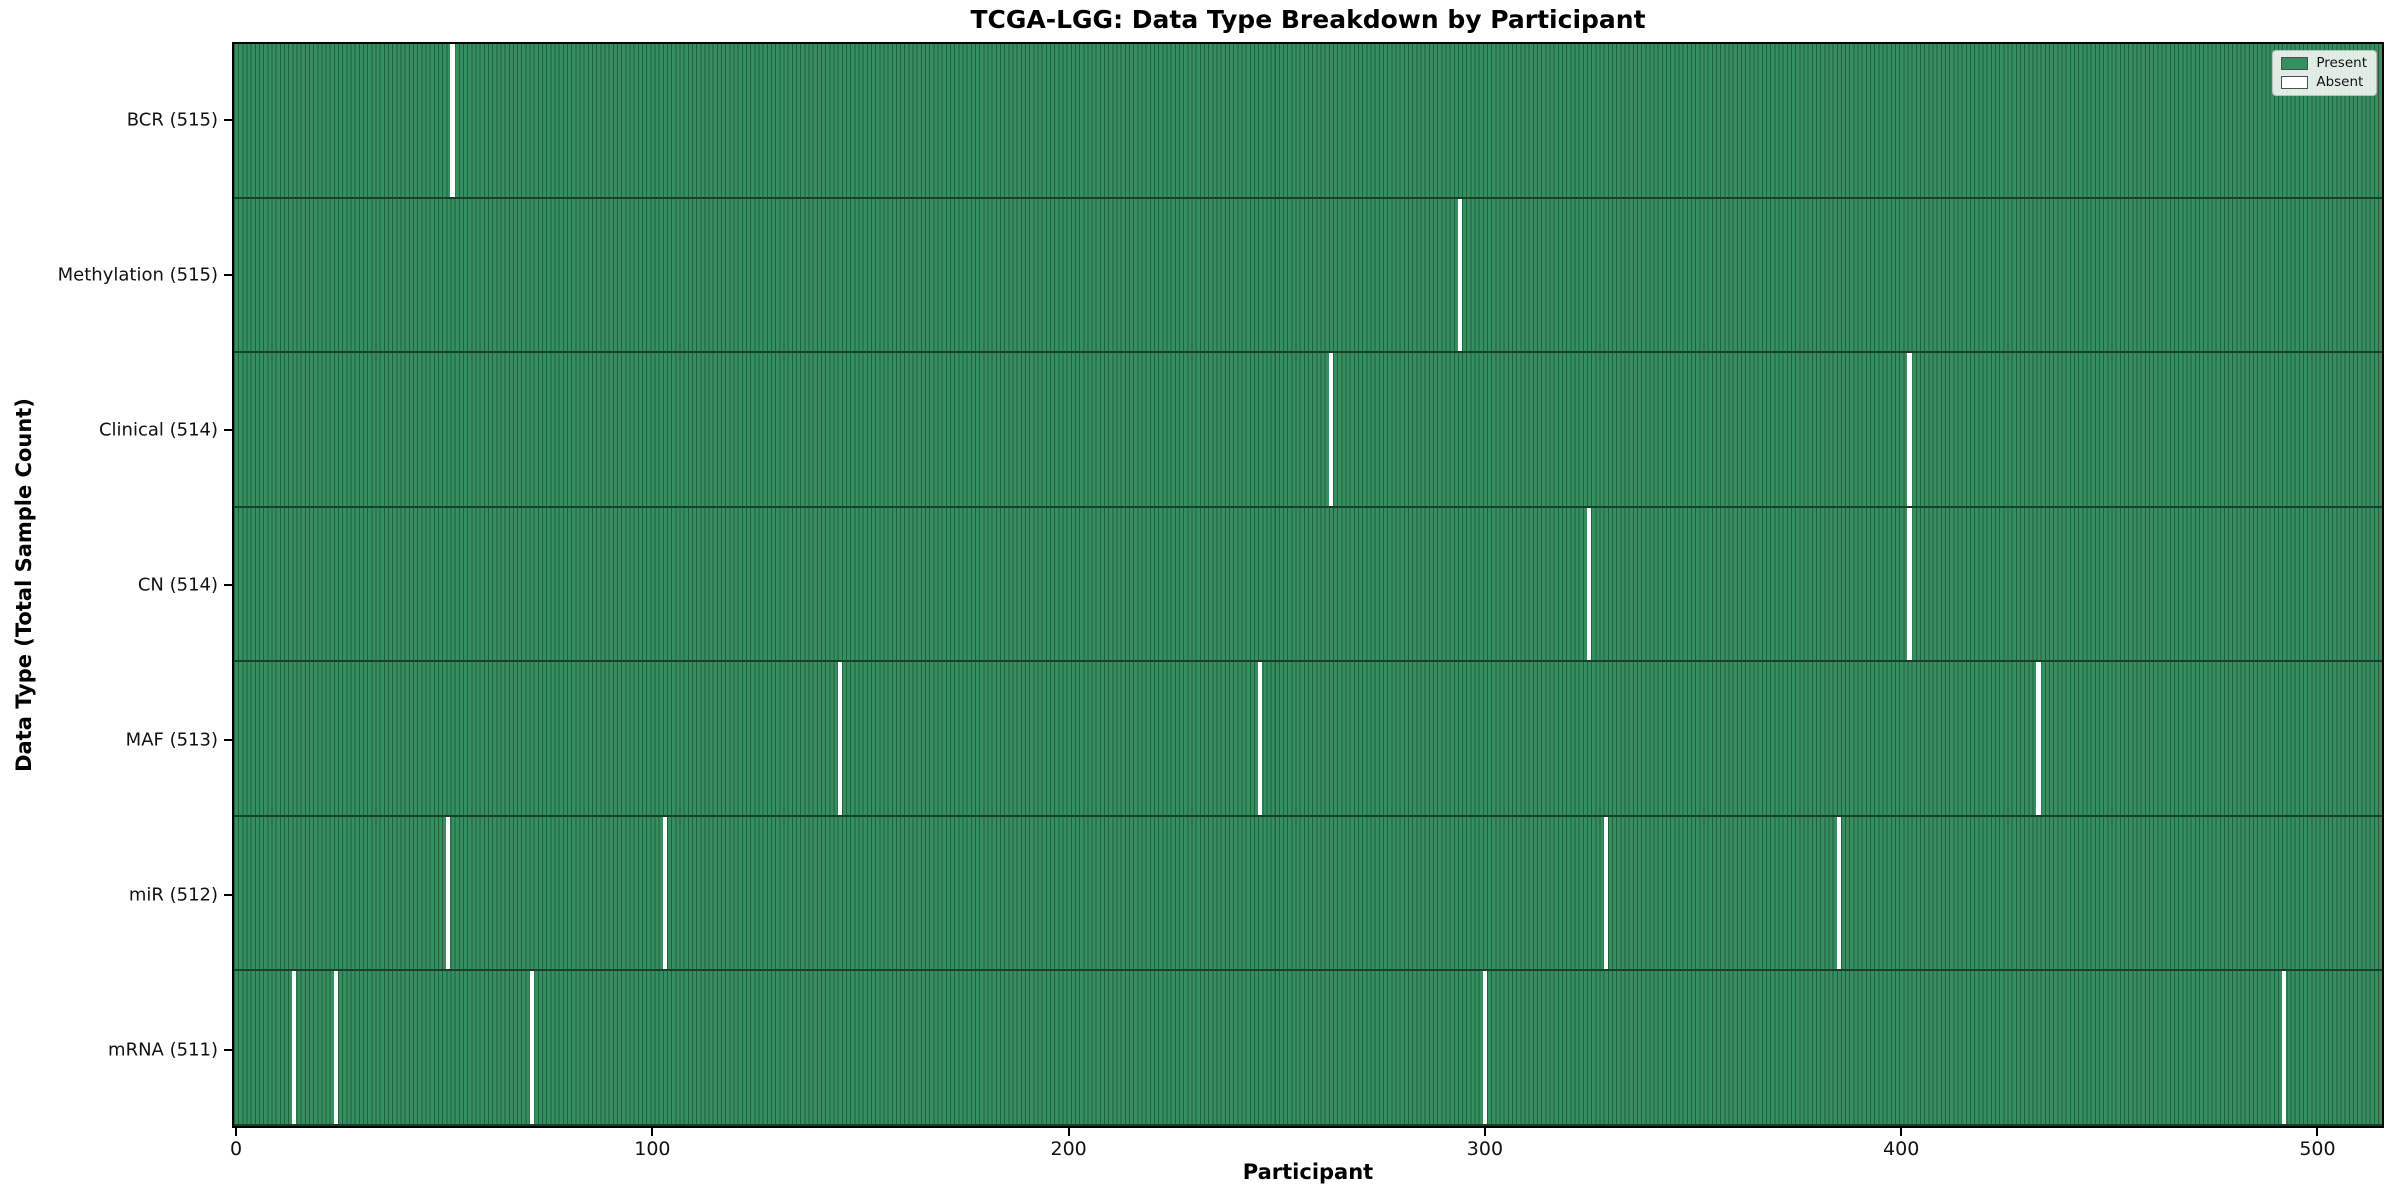 This screenshot has width=2400, height=1200. Describe the element at coordinates (2341, 63) in the screenshot. I see `legend-present-label: Present` at that location.